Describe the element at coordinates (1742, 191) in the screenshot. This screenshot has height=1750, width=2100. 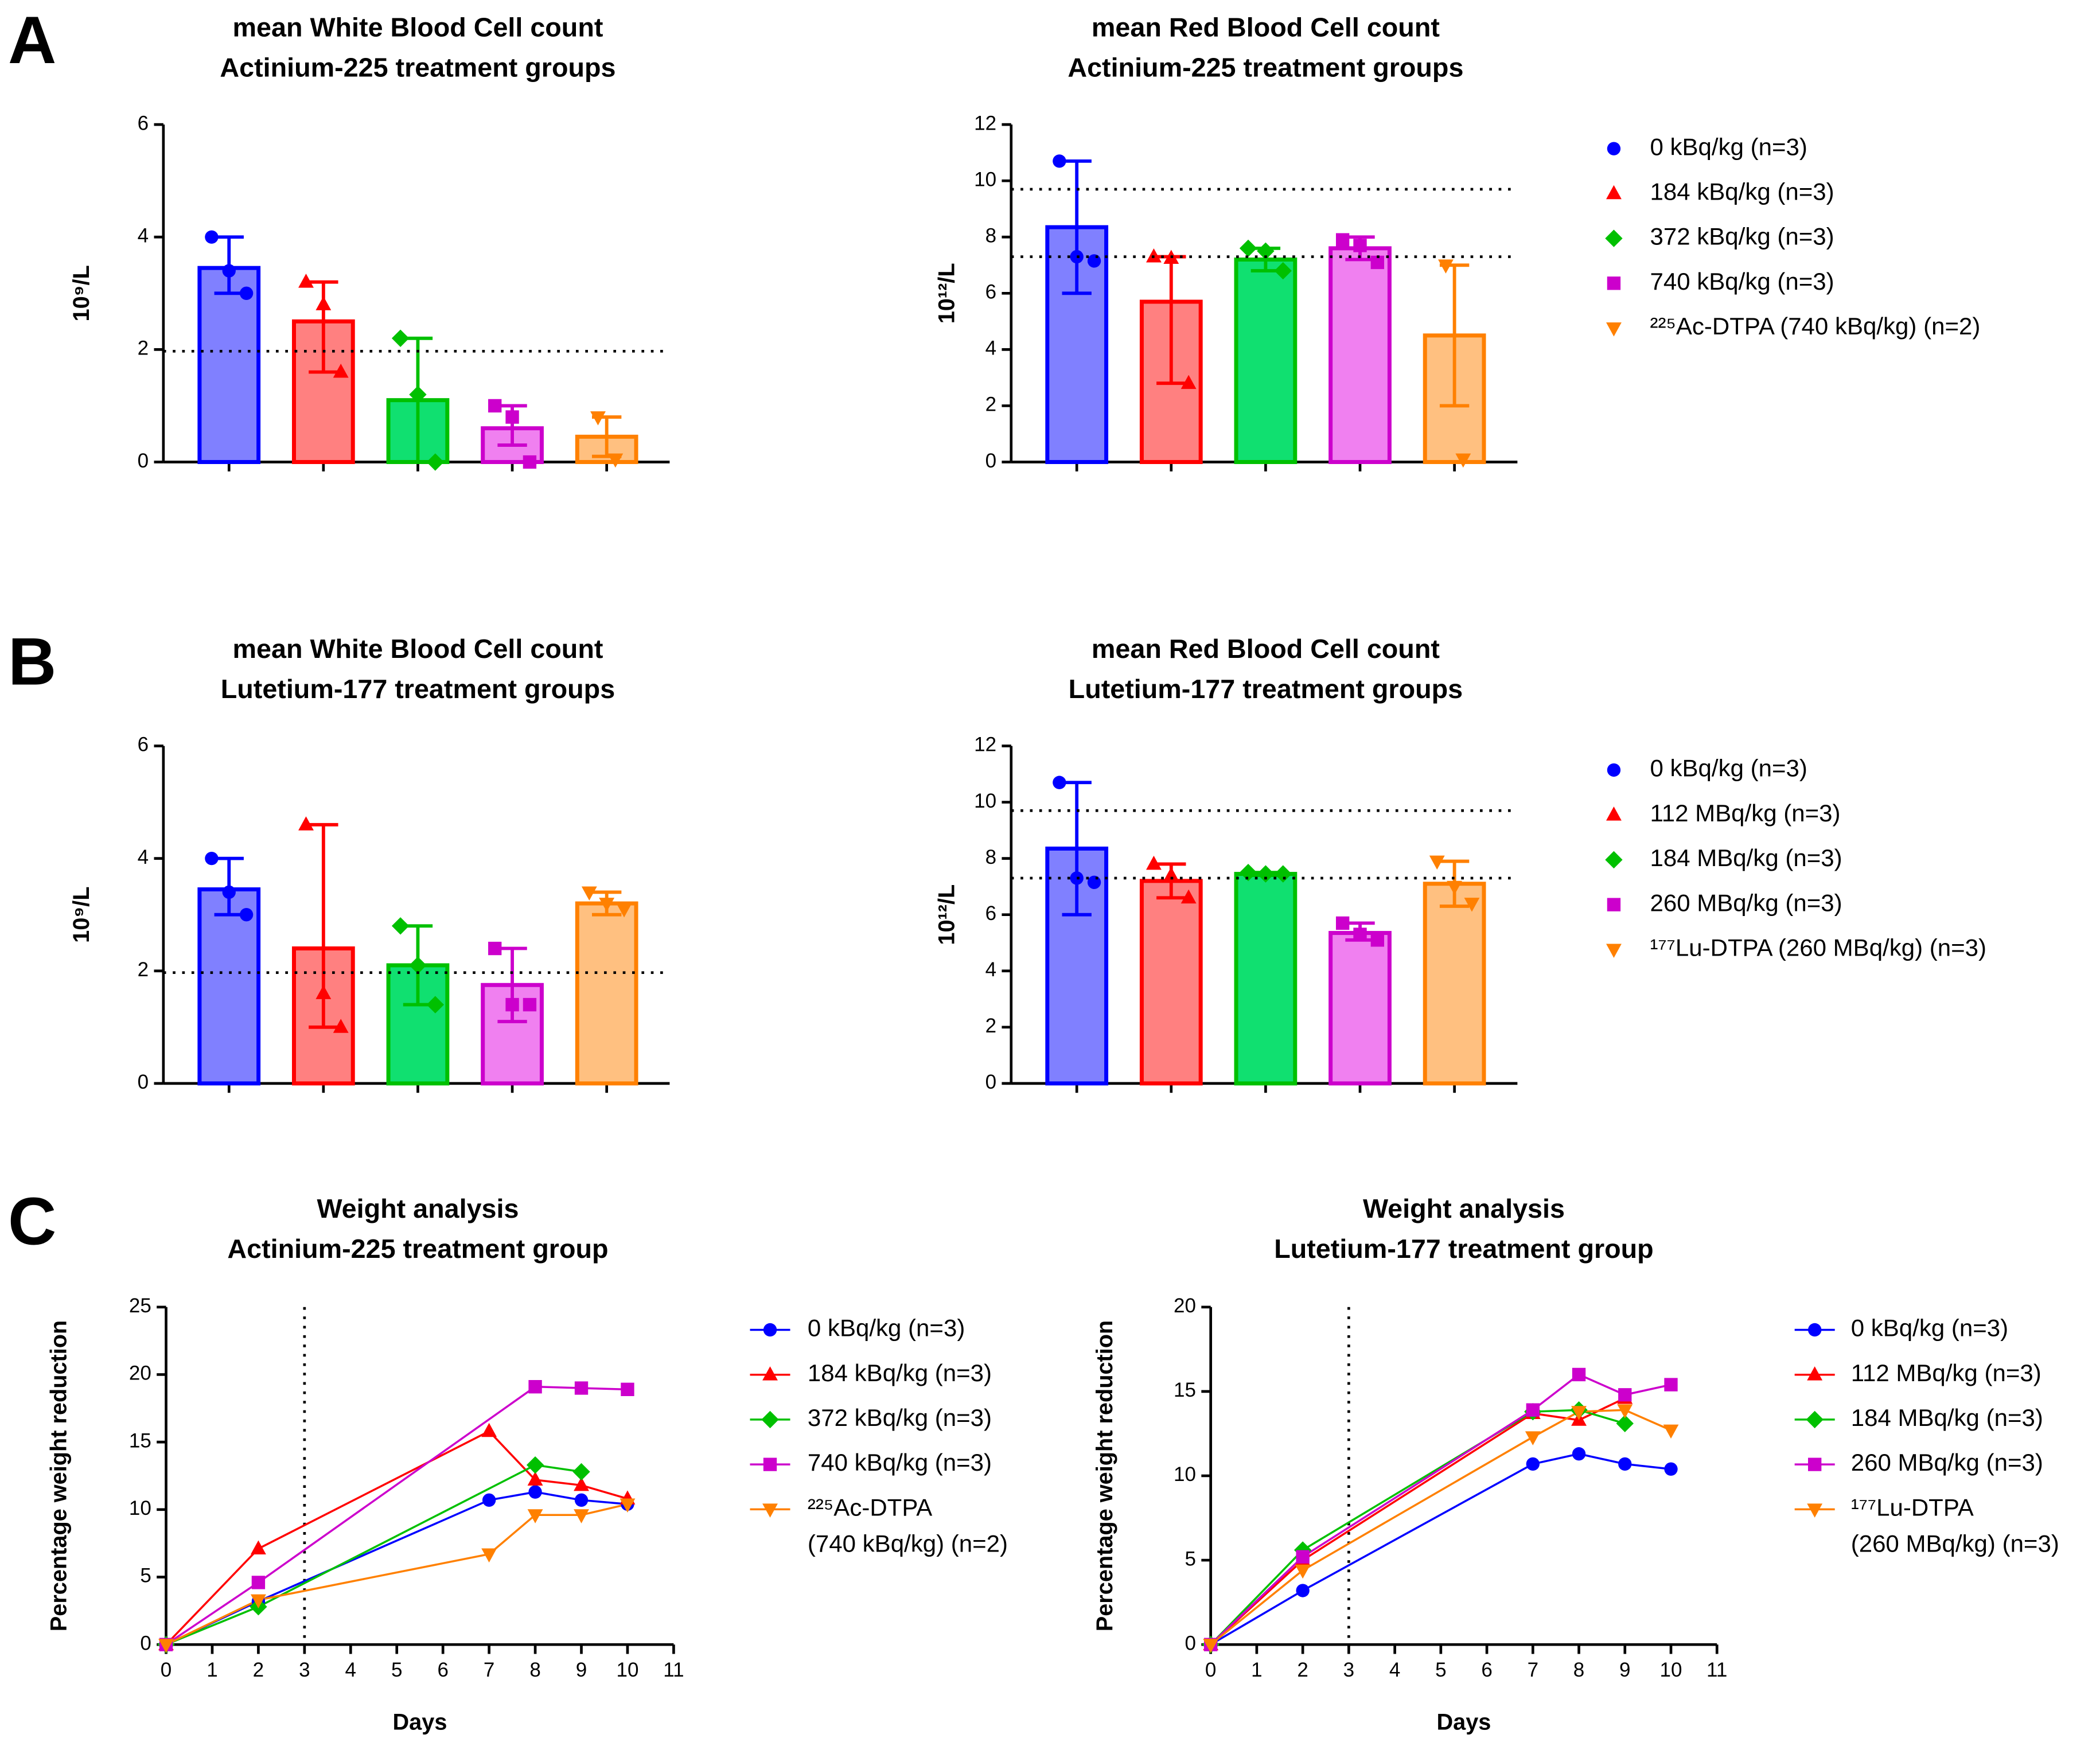
I see `legend-label: 184 kBq/kg (n=3)` at that location.